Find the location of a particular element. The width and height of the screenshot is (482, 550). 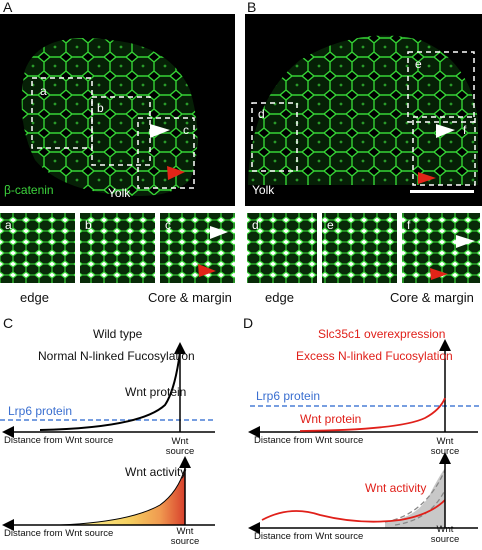

graph-d-bottom is located at coordinates (363, 493).